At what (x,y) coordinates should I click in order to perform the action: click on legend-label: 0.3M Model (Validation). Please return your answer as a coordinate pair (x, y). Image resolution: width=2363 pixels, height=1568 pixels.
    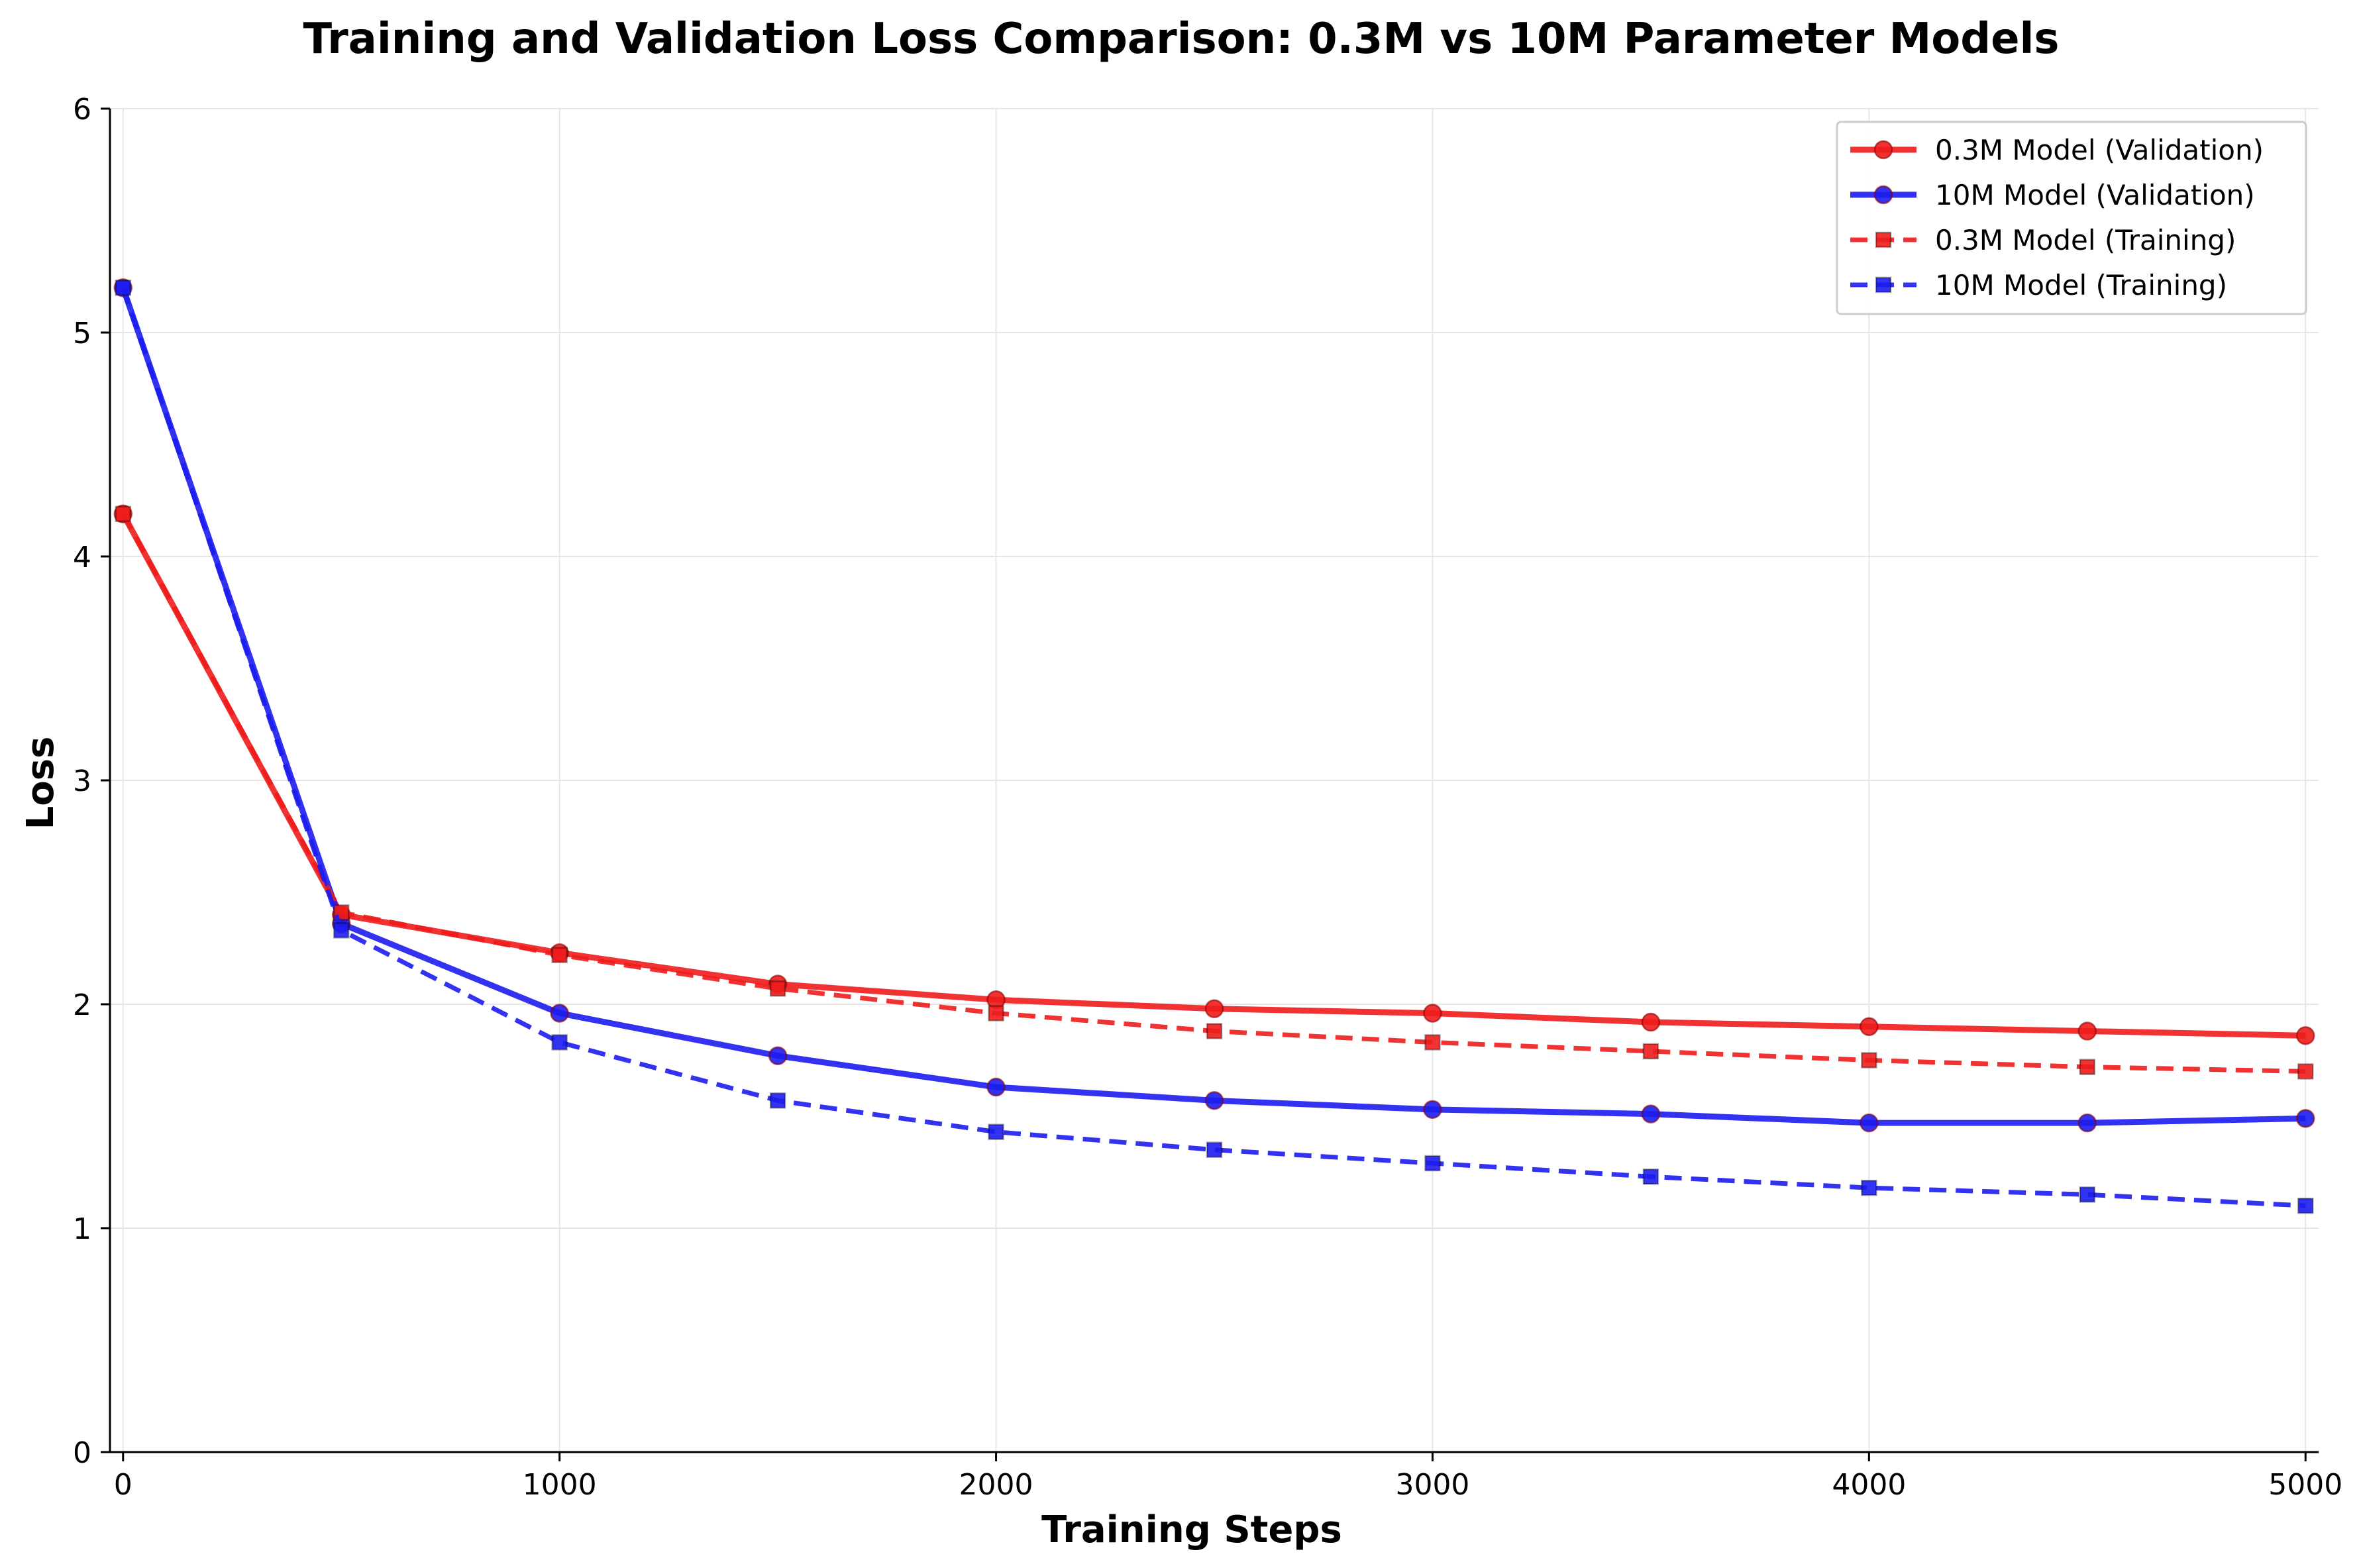
    Looking at the image, I should click on (2099, 150).